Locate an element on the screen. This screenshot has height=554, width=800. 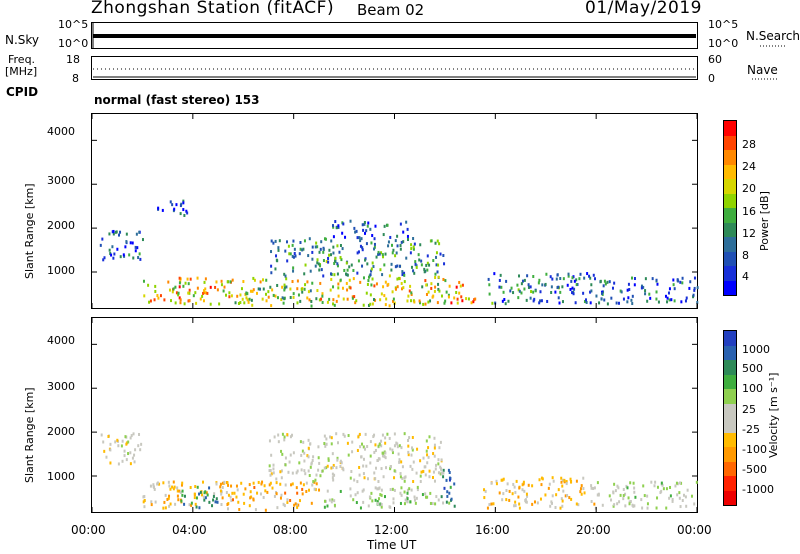
nave-label: Nave is located at coordinates (762, 70).